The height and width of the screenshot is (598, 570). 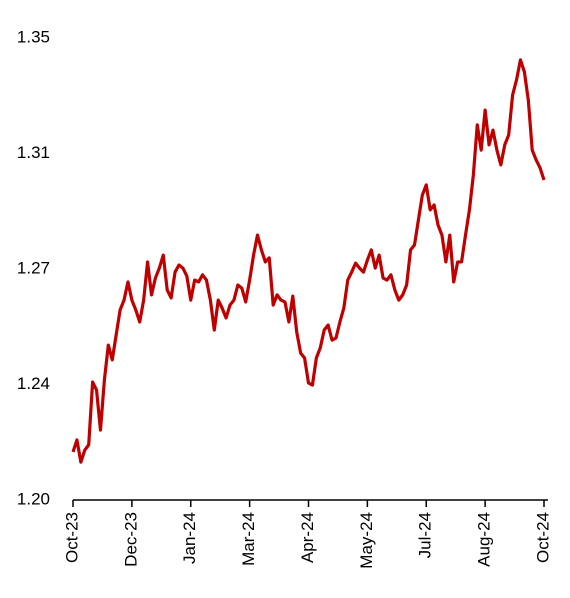 I want to click on x-tick-label: Oct-24, so click(x=542, y=537).